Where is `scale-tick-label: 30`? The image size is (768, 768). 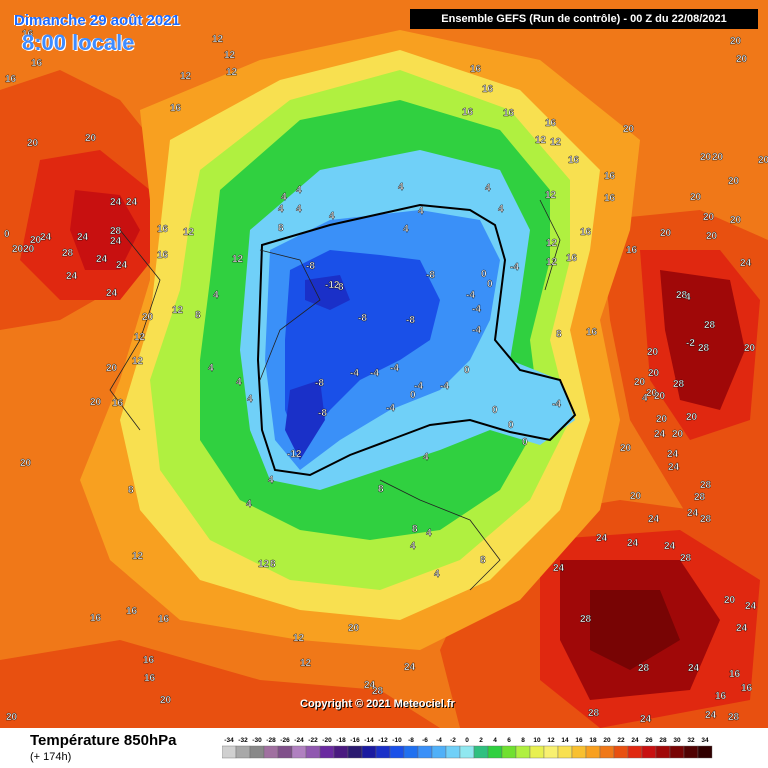
scale-tick-label: 30 is located at coordinates (677, 740).